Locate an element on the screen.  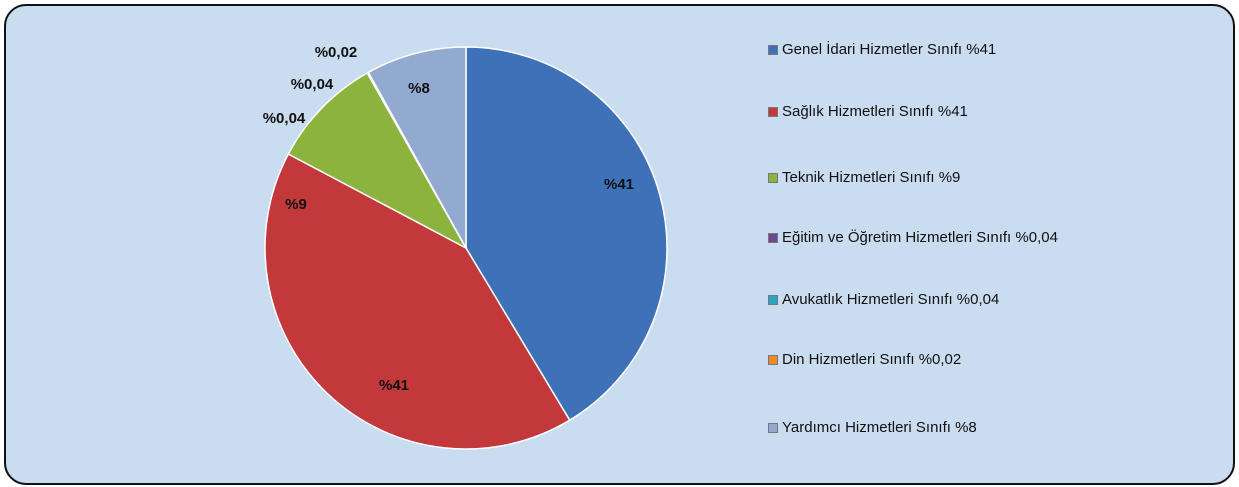
legend-entry: Teknik Hizmetleri Sınıfı %9 is located at coordinates (920, 178).